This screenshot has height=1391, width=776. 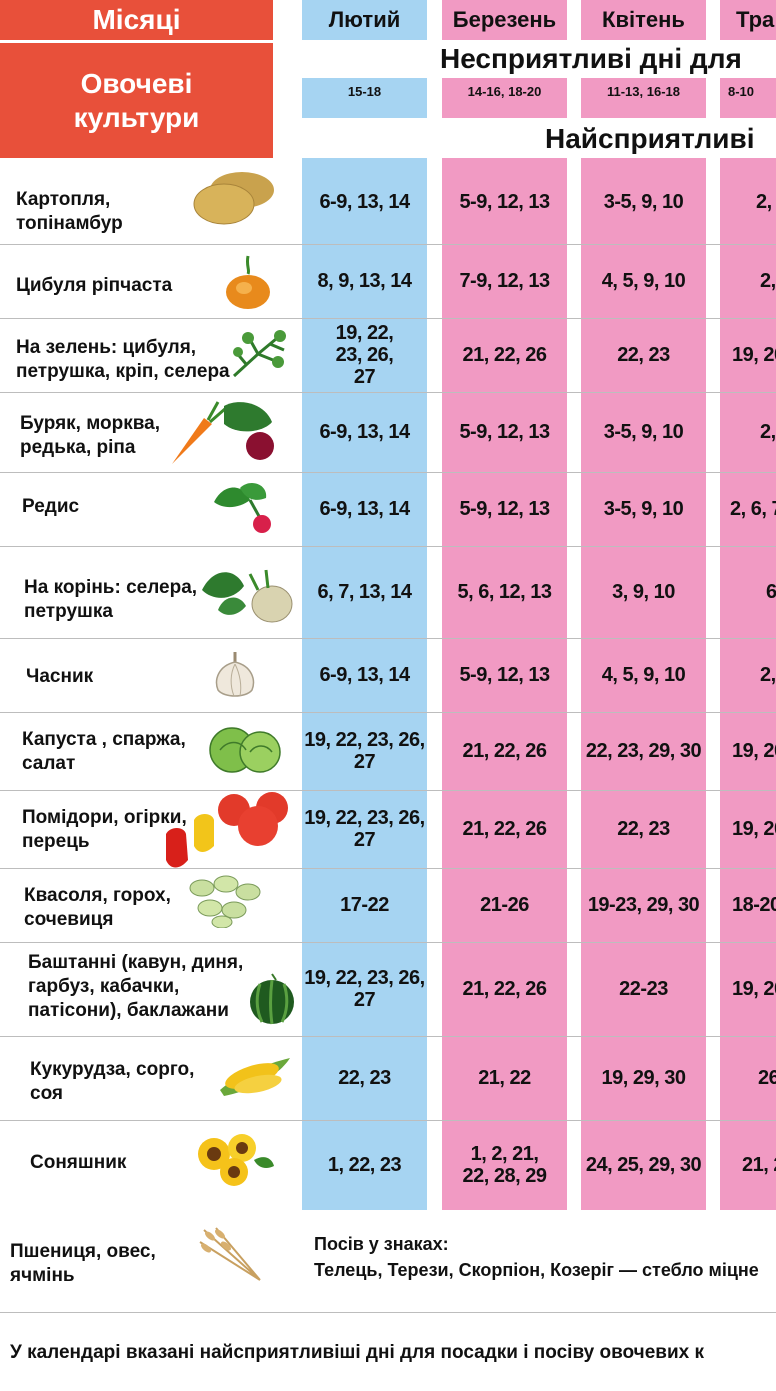 I want to click on crop-label: Редис, so click(x=51, y=506).